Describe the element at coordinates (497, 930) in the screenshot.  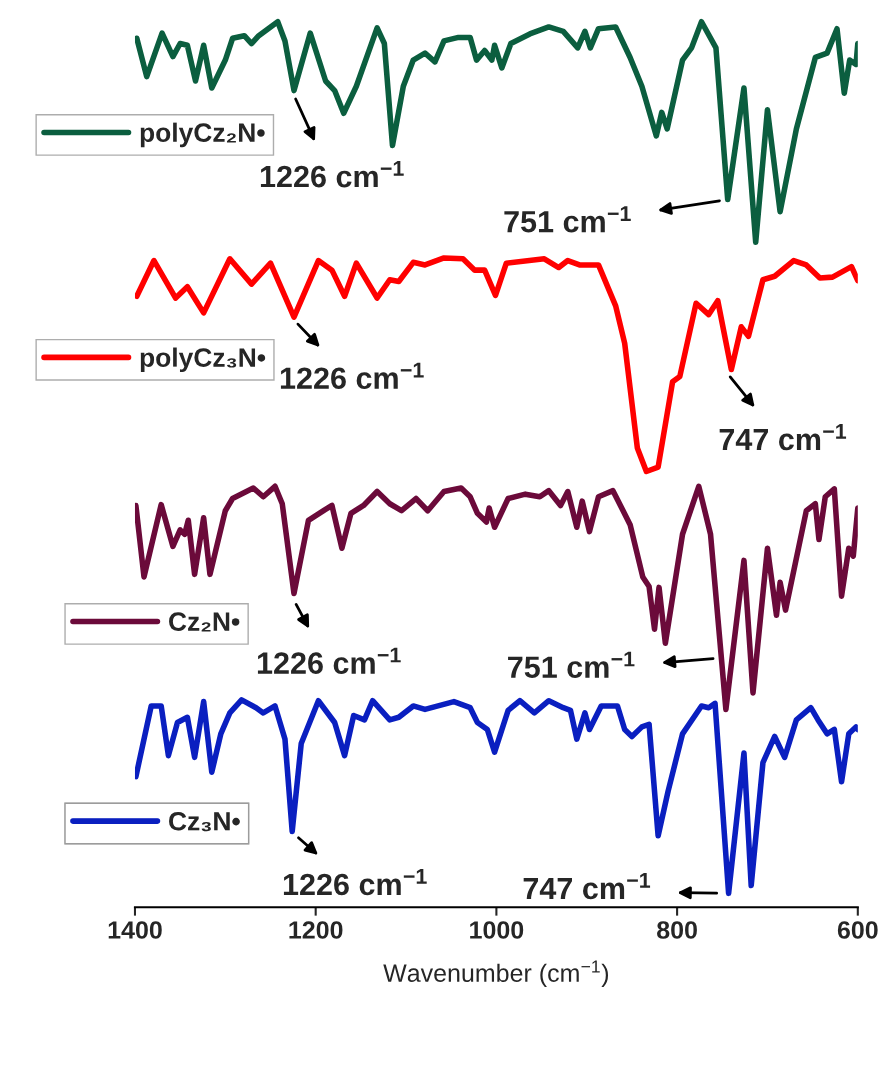
I see `x-tick-label: 1000` at that location.